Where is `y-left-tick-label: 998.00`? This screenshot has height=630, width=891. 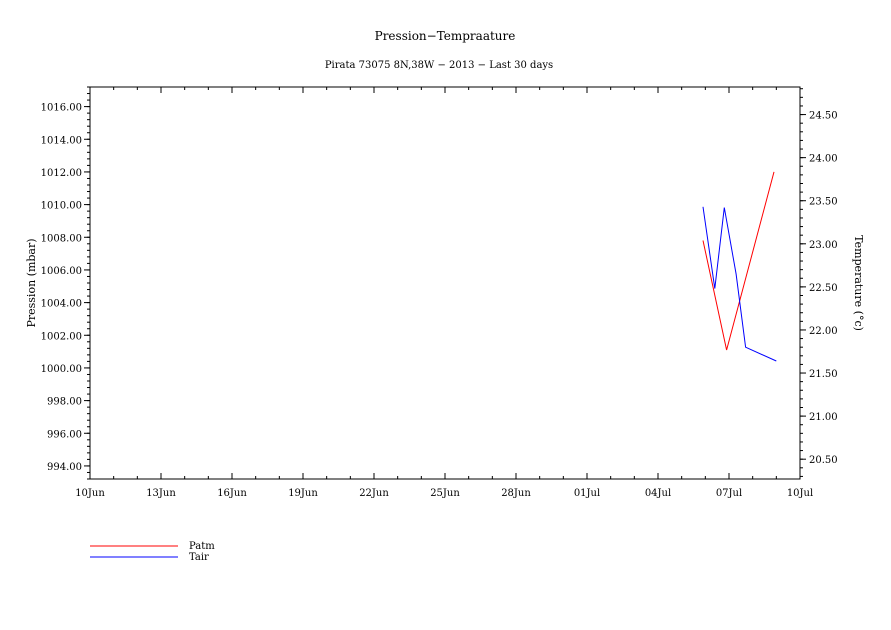
y-left-tick-label: 998.00 is located at coordinates (64, 402).